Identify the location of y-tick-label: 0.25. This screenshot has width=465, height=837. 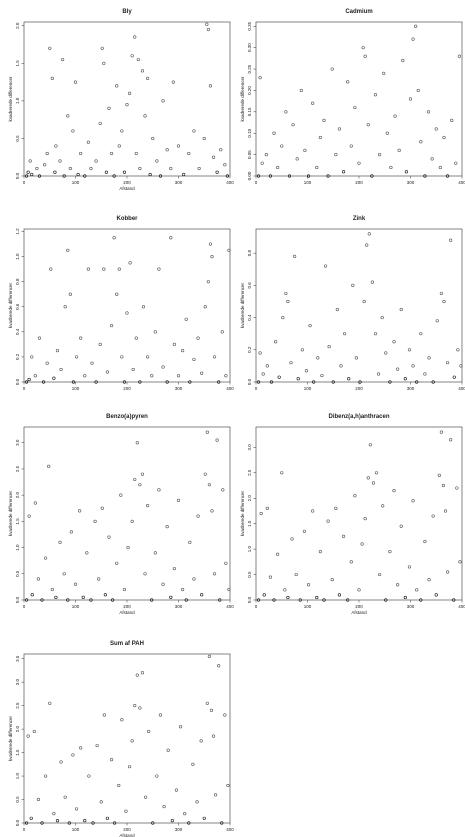
(249, 68).